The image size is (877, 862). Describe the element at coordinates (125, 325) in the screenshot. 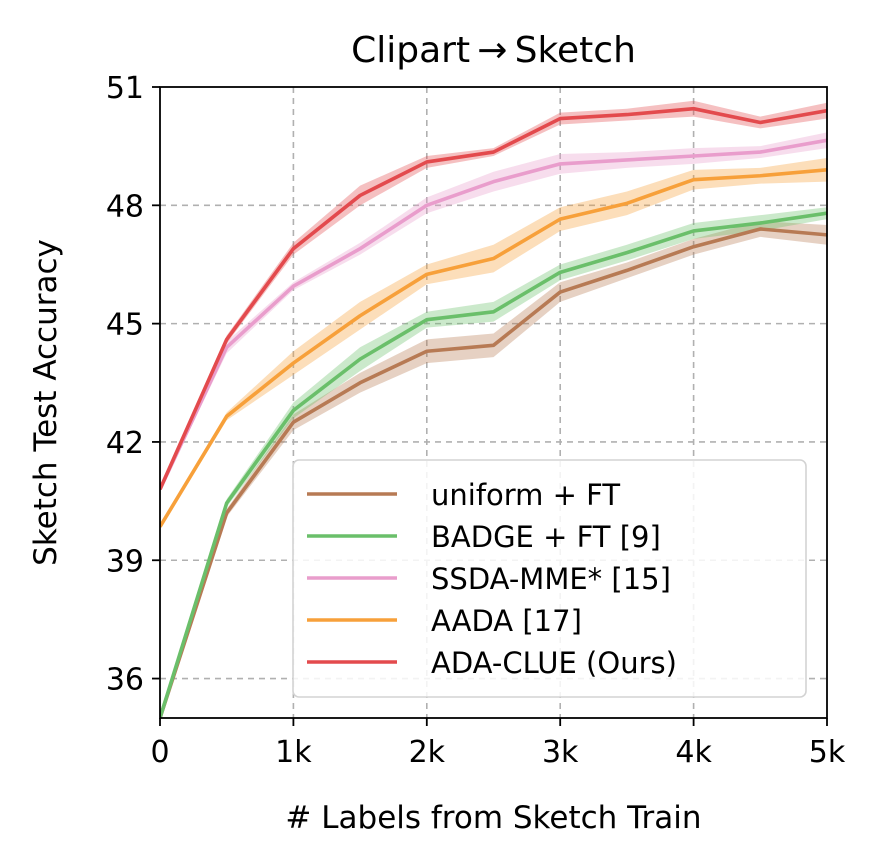

I see `y-tick-label: 45` at that location.